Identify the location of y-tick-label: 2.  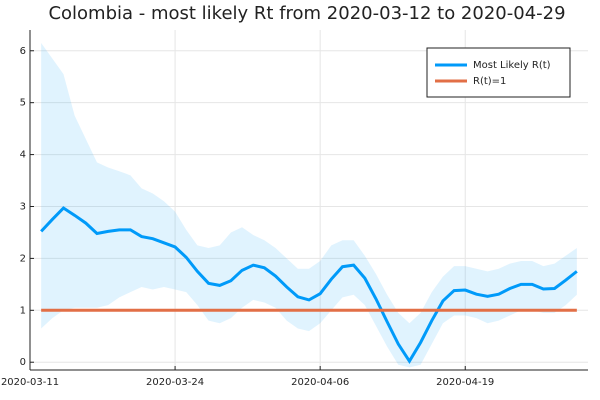
(23, 258).